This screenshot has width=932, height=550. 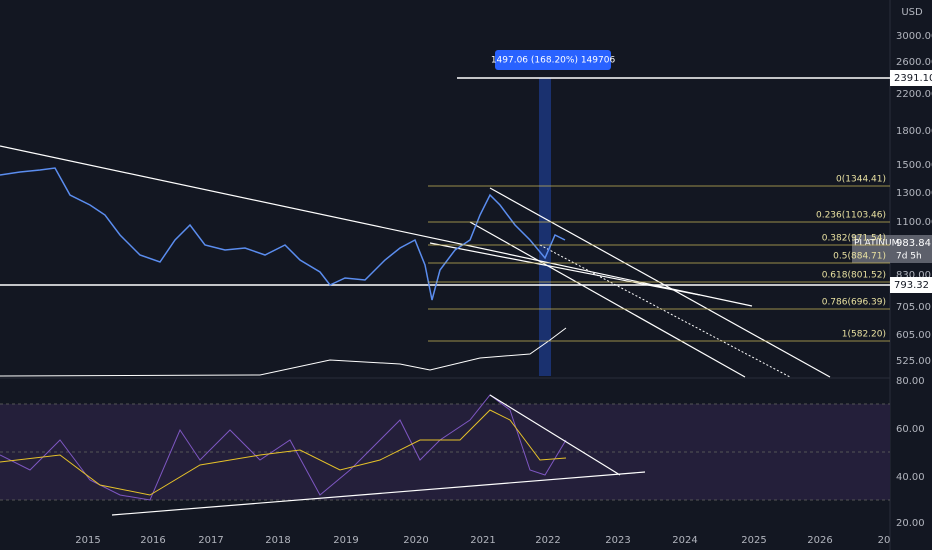 What do you see at coordinates (912, 12) in the screenshot?
I see `currency: USD` at bounding box center [912, 12].